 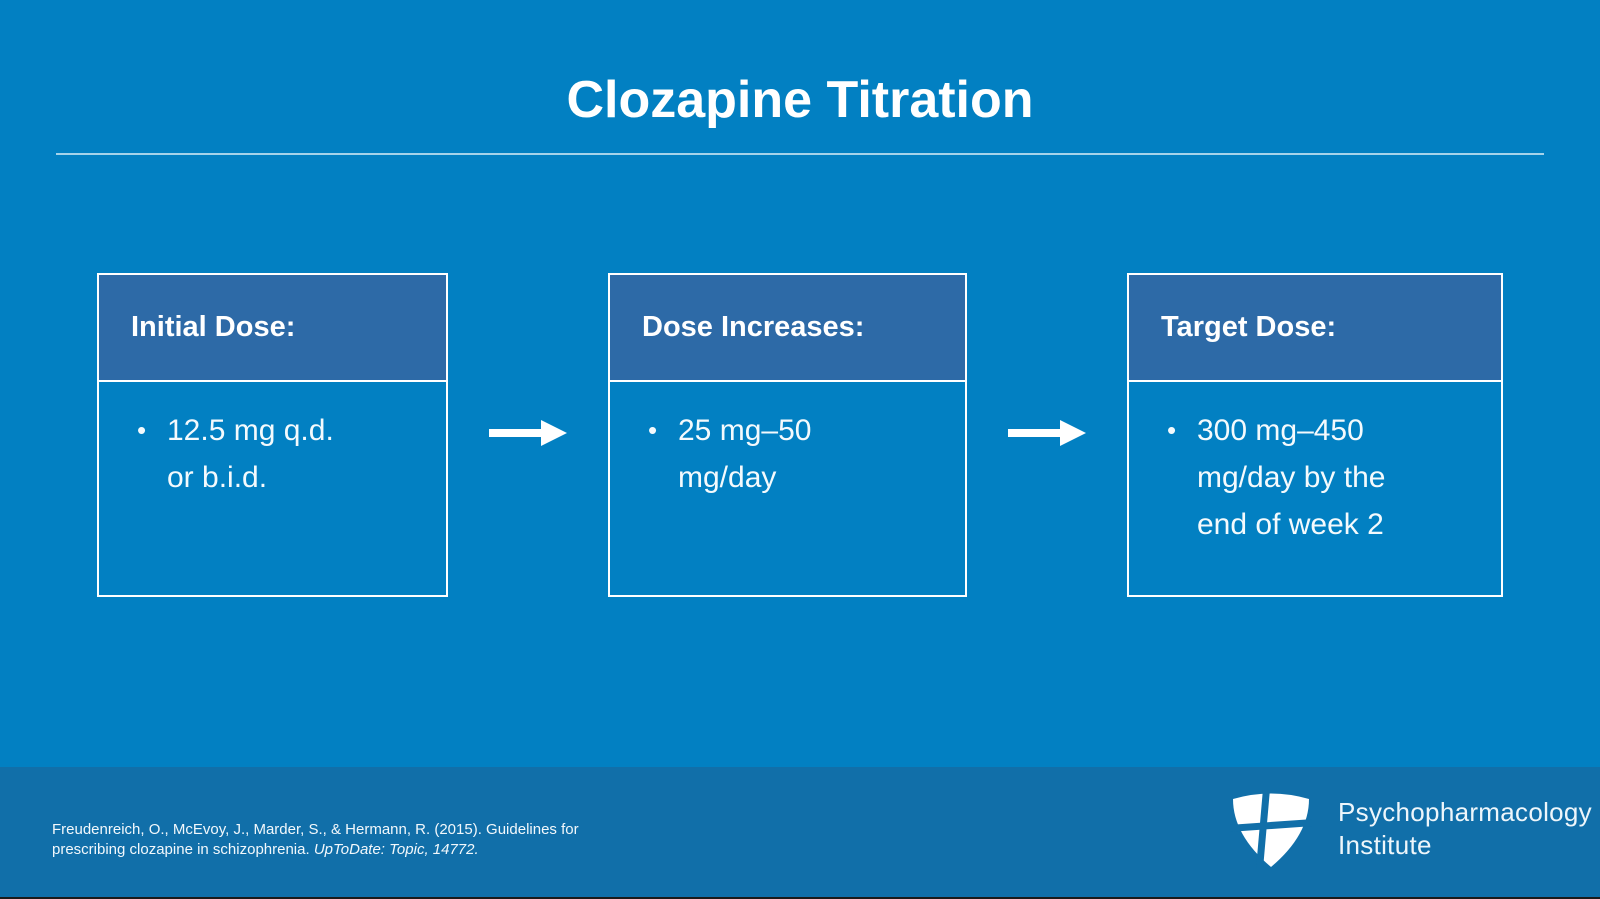 I want to click on box-initial-dose-header: Initial Dose:, so click(x=272, y=328).